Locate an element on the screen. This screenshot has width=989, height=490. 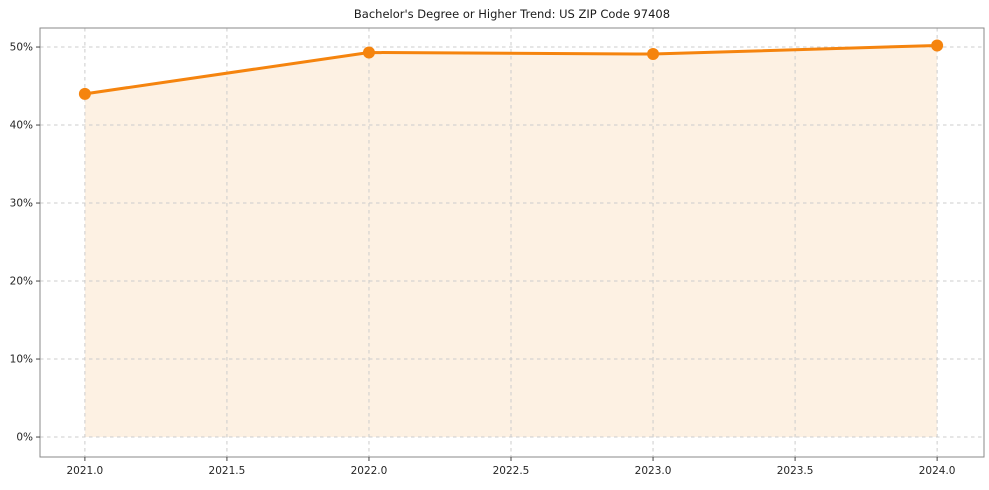
y-tick-label: 0% is located at coordinates (24, 438).